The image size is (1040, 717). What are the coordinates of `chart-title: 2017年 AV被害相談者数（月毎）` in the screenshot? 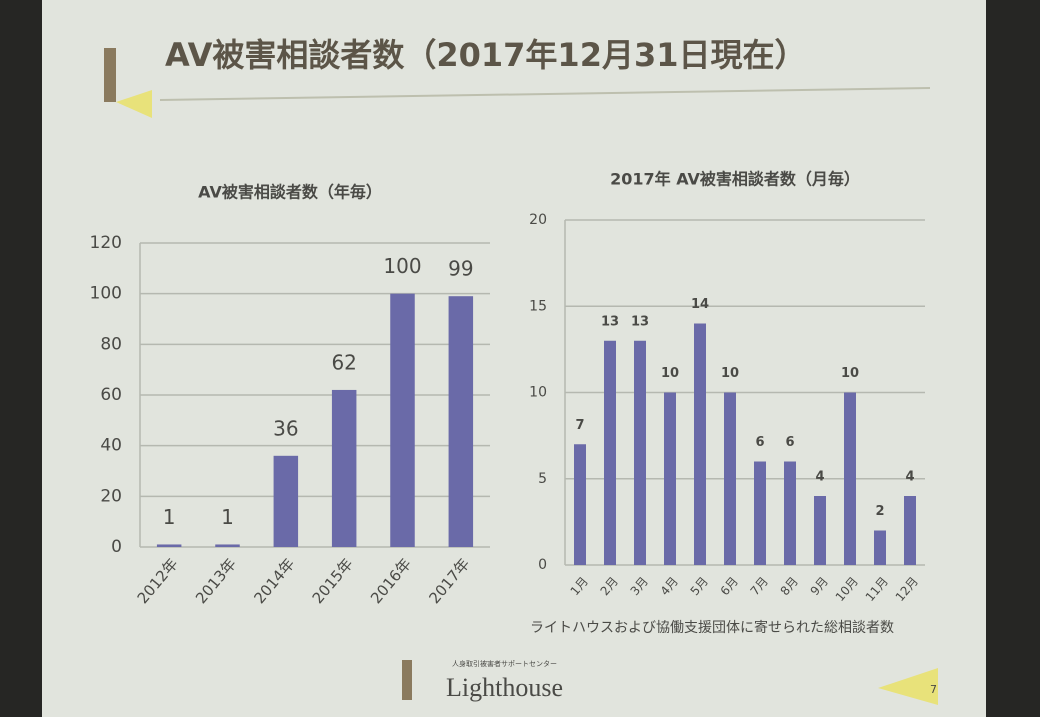 It's located at (735, 179).